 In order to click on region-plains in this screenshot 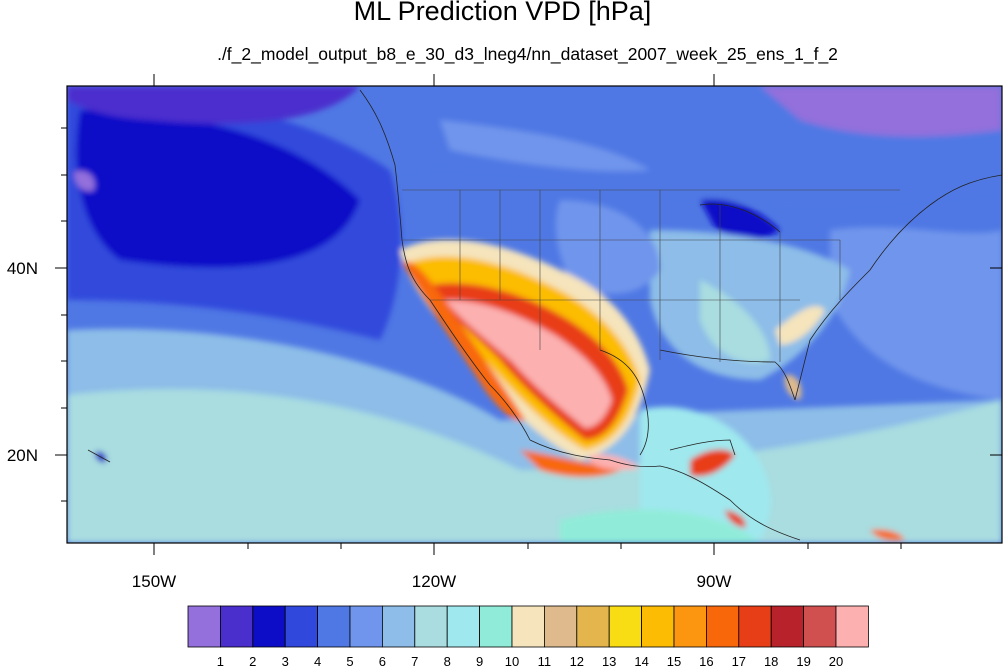, I will do `click(607, 247)`.